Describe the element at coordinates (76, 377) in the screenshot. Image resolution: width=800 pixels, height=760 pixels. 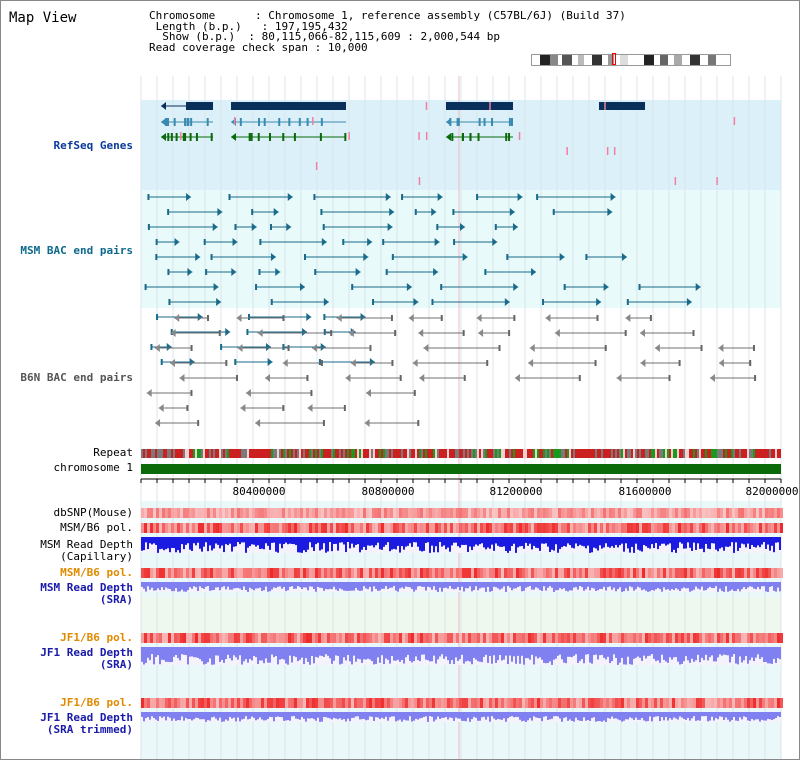
I see `track-label-b6n-bac: B6N BAC end pairs` at that location.